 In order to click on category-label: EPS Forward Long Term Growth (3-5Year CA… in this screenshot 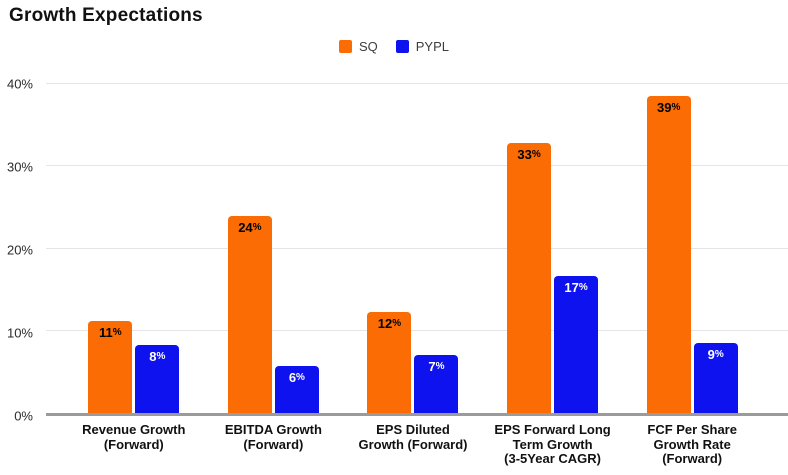, I will do `click(552, 444)`.